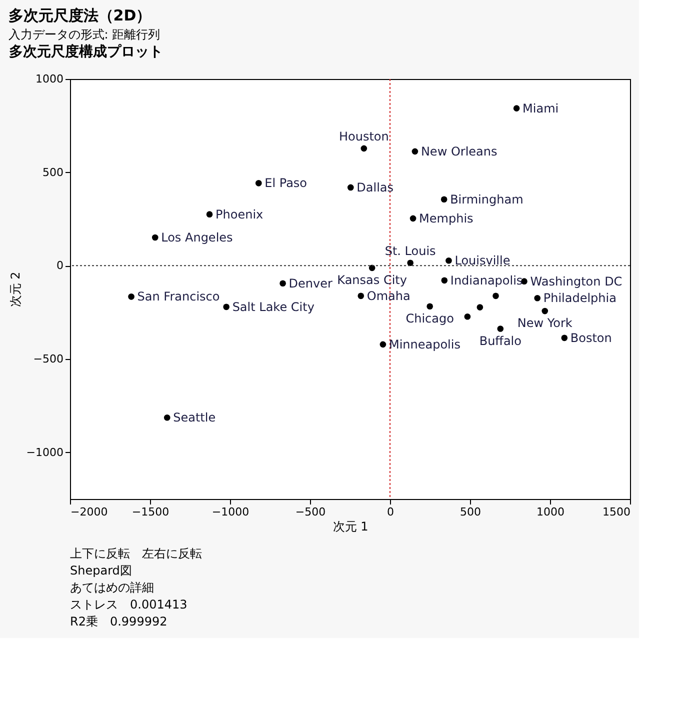  Describe the element at coordinates (459, 151) in the screenshot. I see `annotation: New Orleans` at that location.